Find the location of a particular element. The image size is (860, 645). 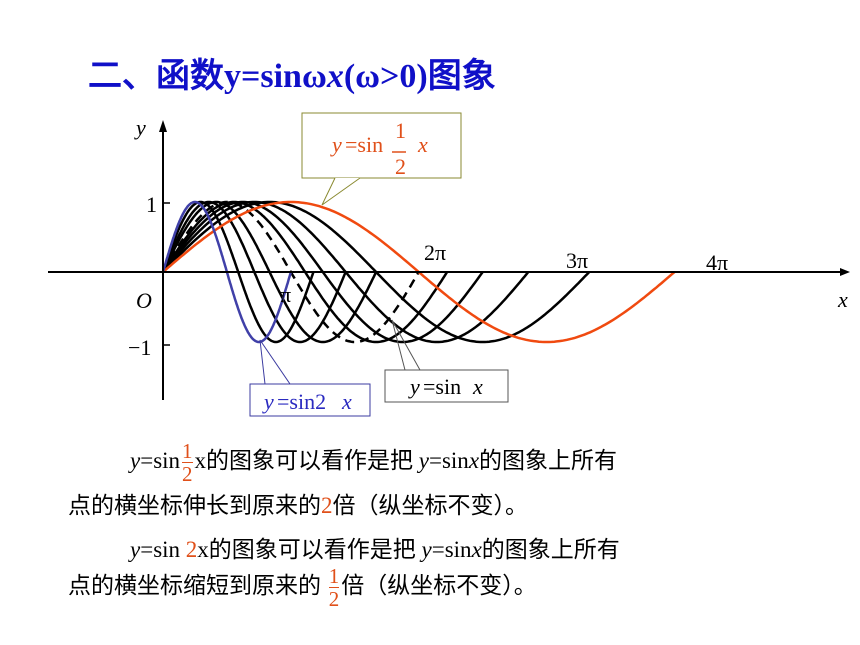

axis-label: x is located at coordinates (842, 299).